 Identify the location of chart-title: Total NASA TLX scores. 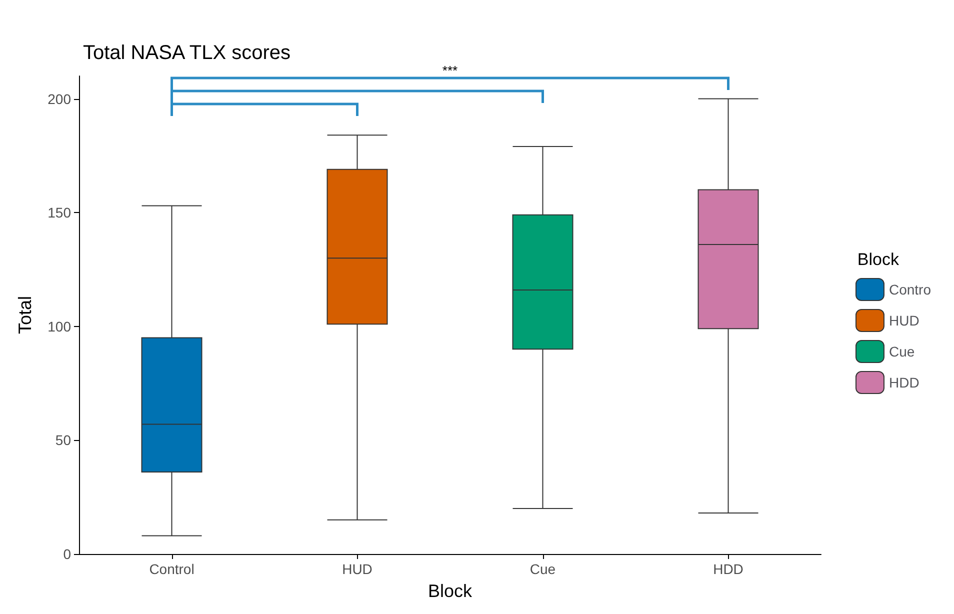
(186, 53).